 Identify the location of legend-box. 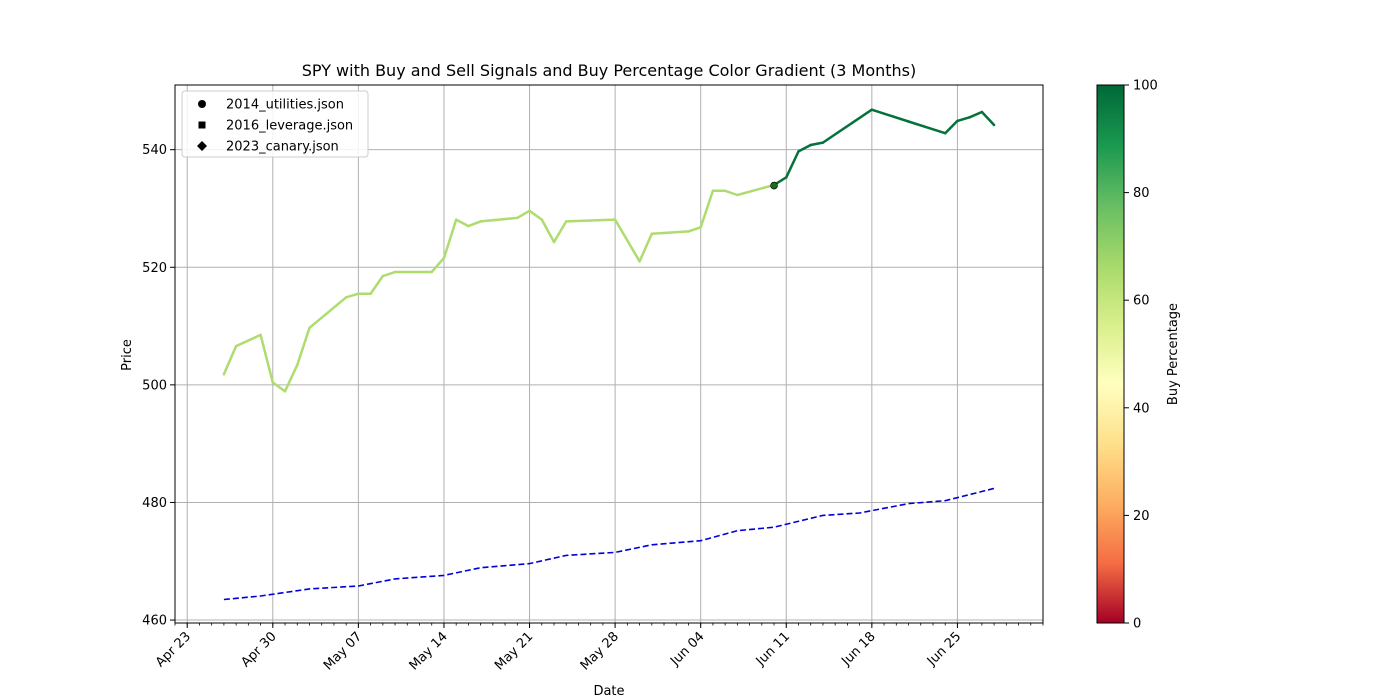
(275, 124).